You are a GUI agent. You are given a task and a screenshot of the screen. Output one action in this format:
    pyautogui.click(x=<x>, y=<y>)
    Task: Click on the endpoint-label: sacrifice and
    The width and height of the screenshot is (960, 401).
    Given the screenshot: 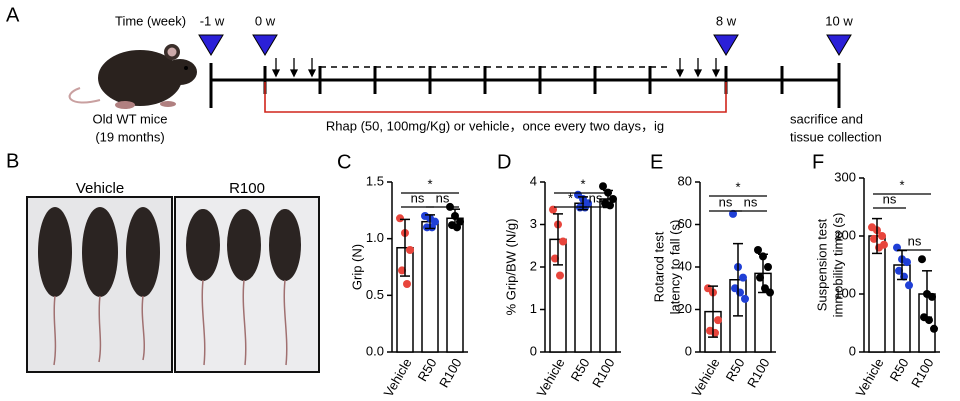 What is the action you would take?
    pyautogui.click(x=826, y=118)
    